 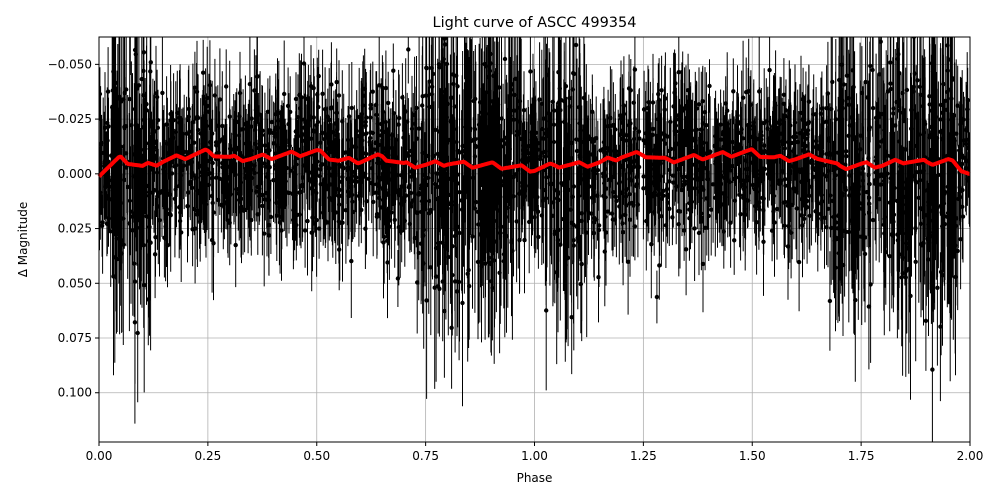 I want to click on x-tick-label: 2.00, so click(x=970, y=456).